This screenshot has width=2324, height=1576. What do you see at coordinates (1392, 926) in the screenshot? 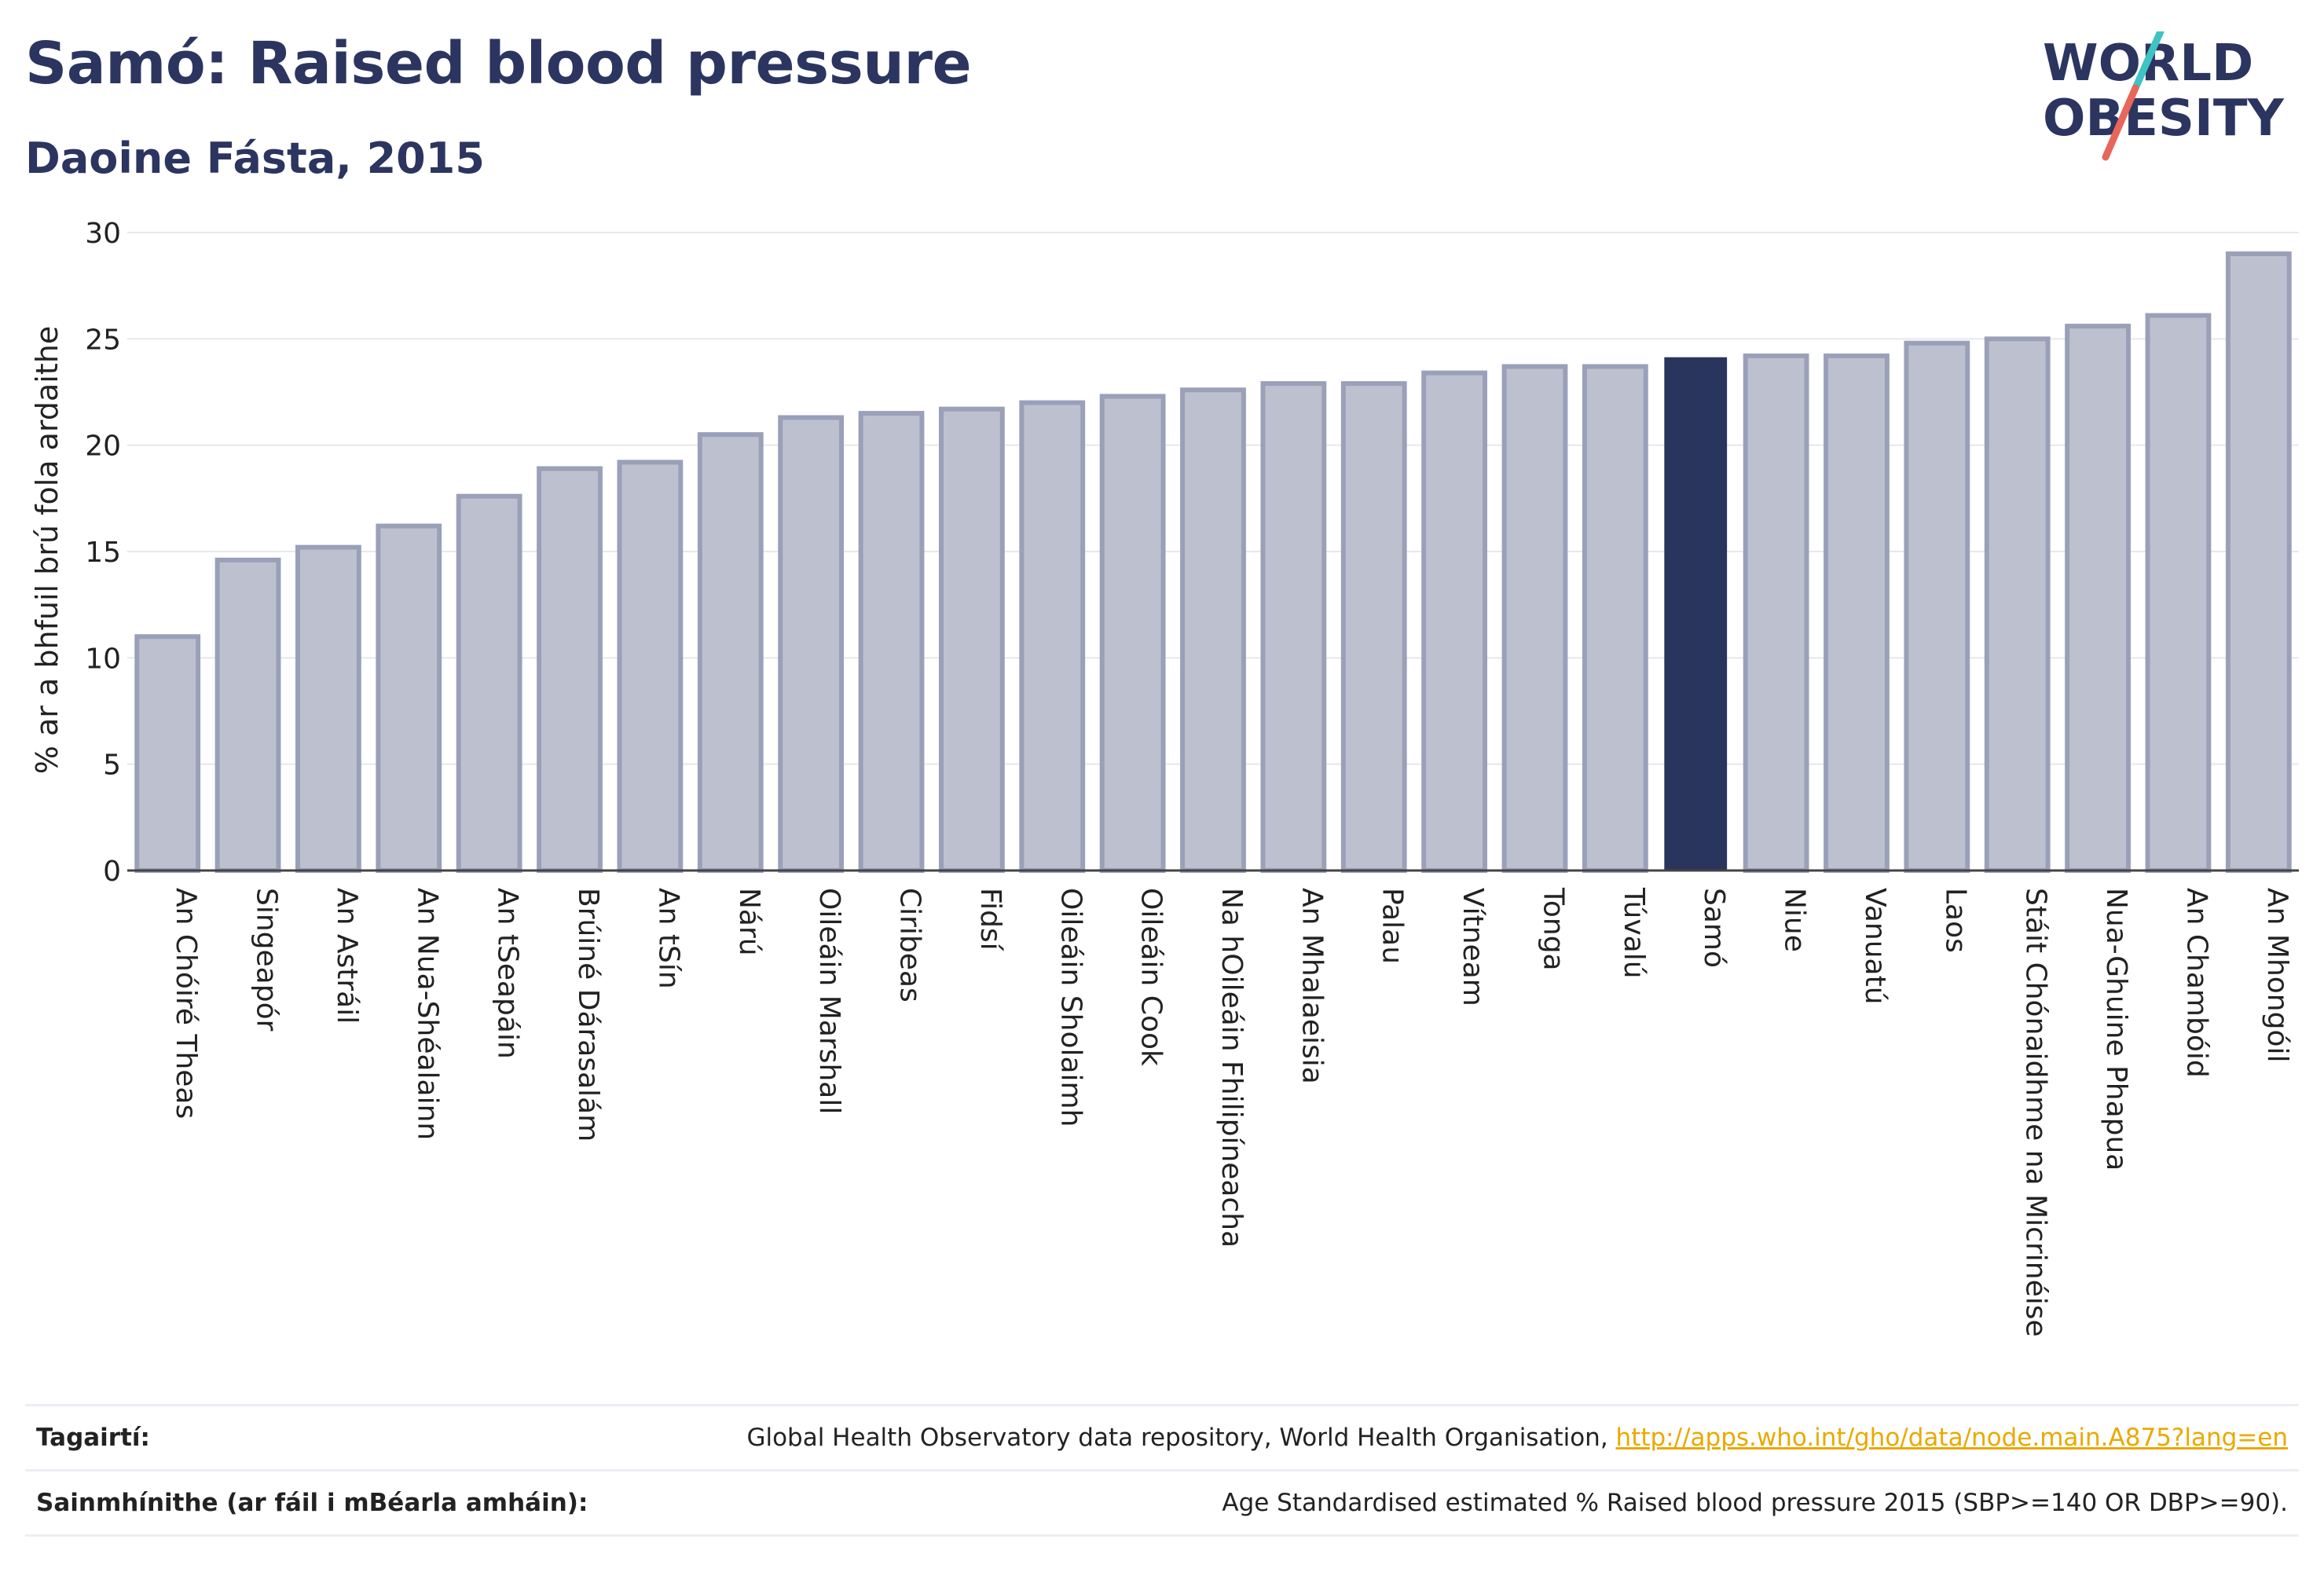
I see `x-tick-label: Palau` at bounding box center [1392, 926].